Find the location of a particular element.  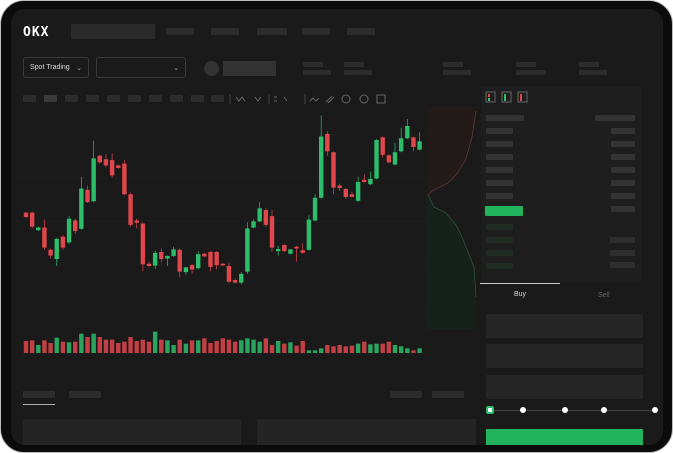

orderbook-asks-icon is located at coordinates (522, 97).